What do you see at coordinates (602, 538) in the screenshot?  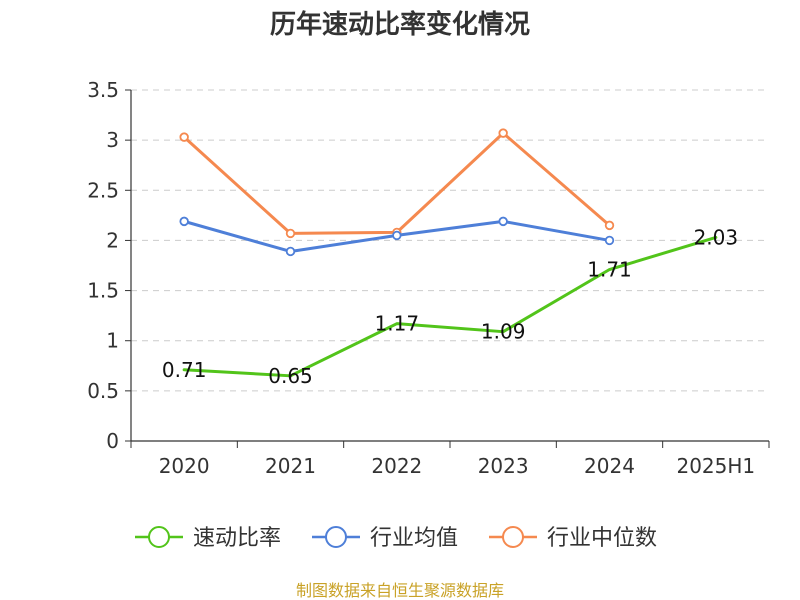 I see `legend-label: 行业中位数` at bounding box center [602, 538].